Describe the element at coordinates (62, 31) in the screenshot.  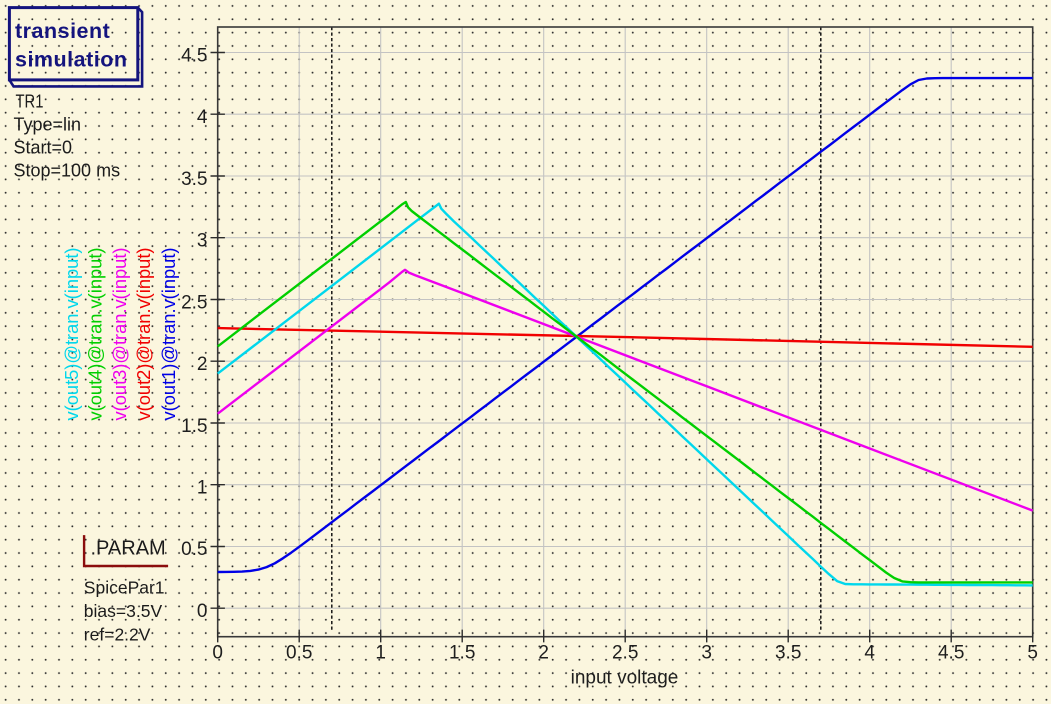
I see `svg-text: transient` at that location.